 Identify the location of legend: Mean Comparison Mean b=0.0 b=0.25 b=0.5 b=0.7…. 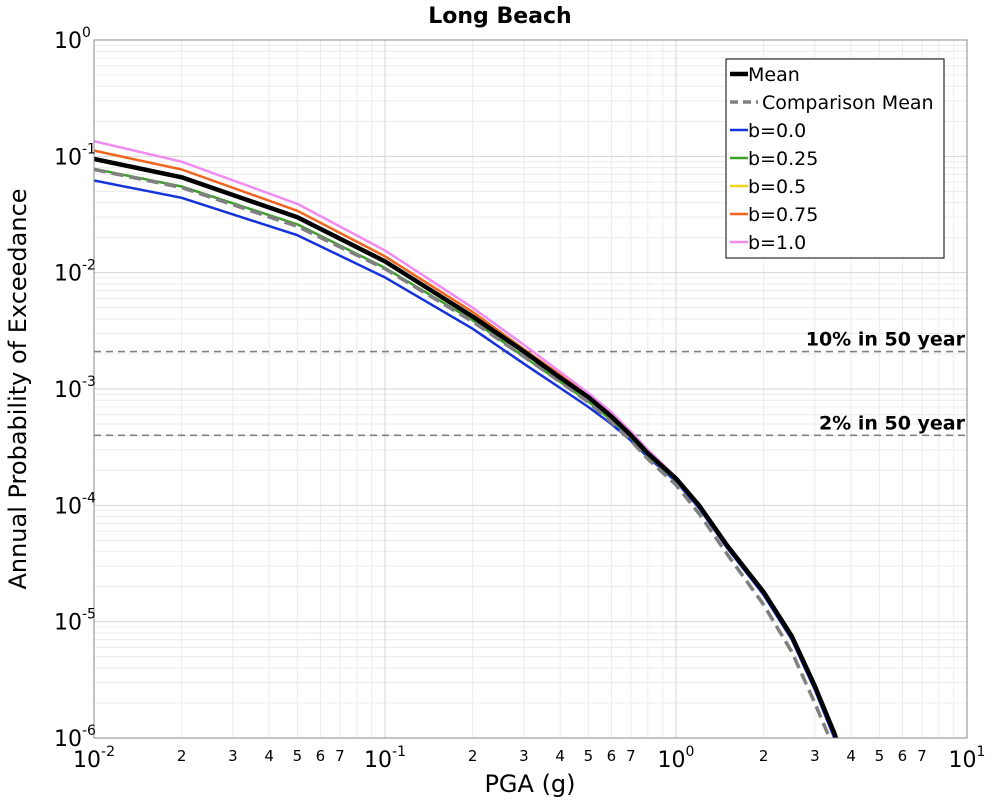
(835, 158).